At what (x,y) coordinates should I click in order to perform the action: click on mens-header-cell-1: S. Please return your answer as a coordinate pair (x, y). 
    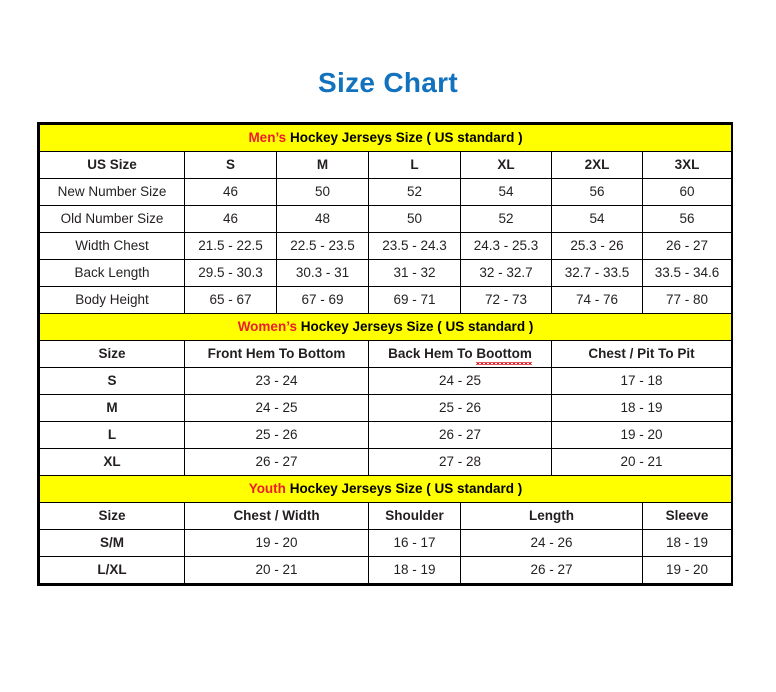
    Looking at the image, I should click on (230, 165).